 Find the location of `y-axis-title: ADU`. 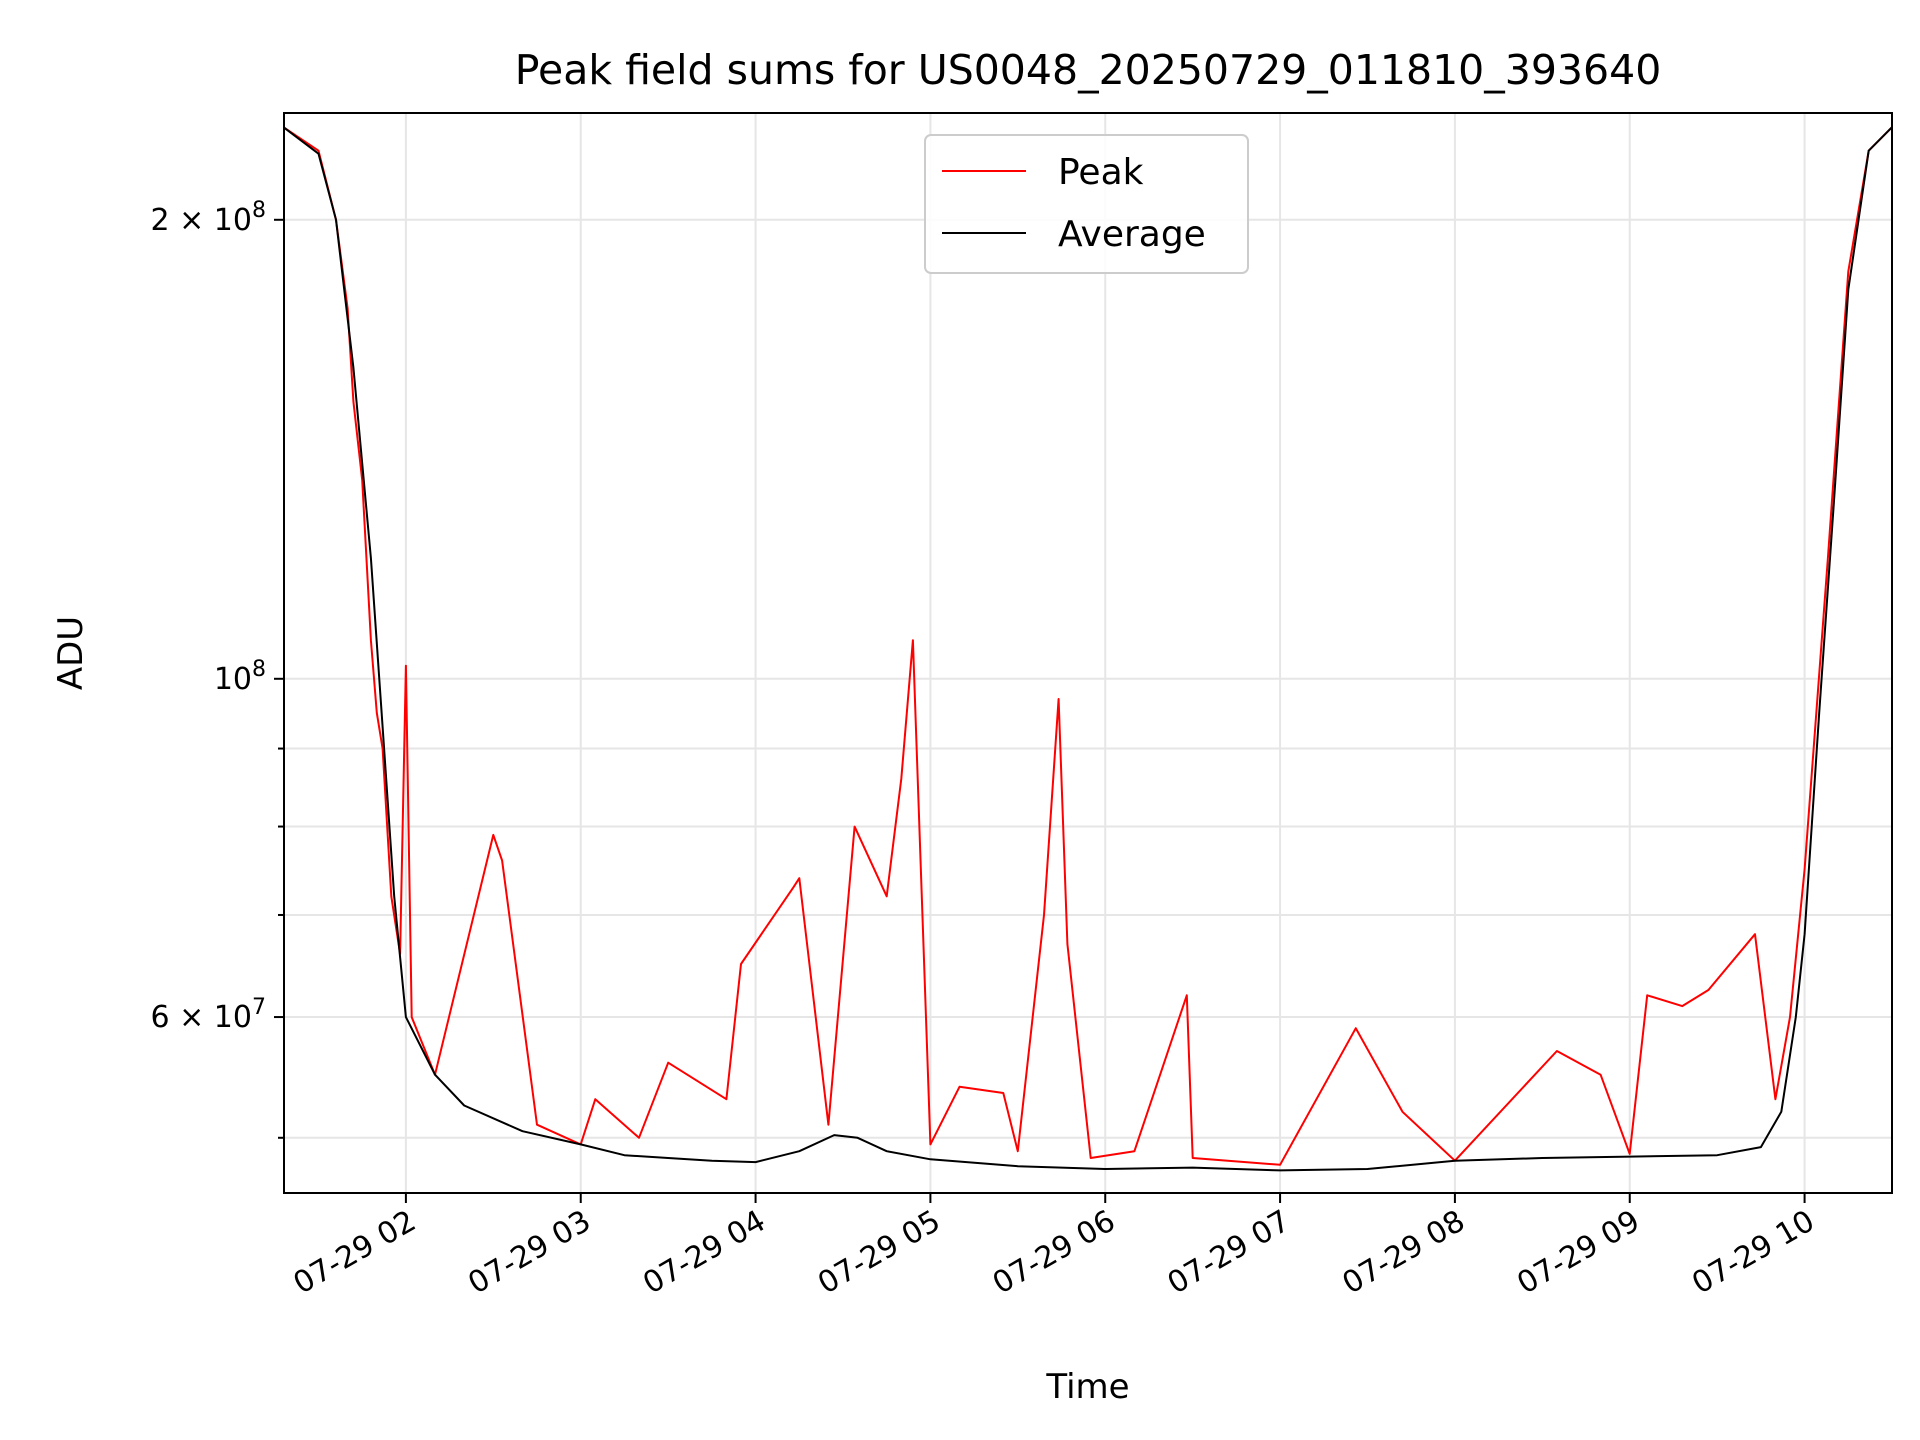

y-axis-title: ADU is located at coordinates (71, 653).